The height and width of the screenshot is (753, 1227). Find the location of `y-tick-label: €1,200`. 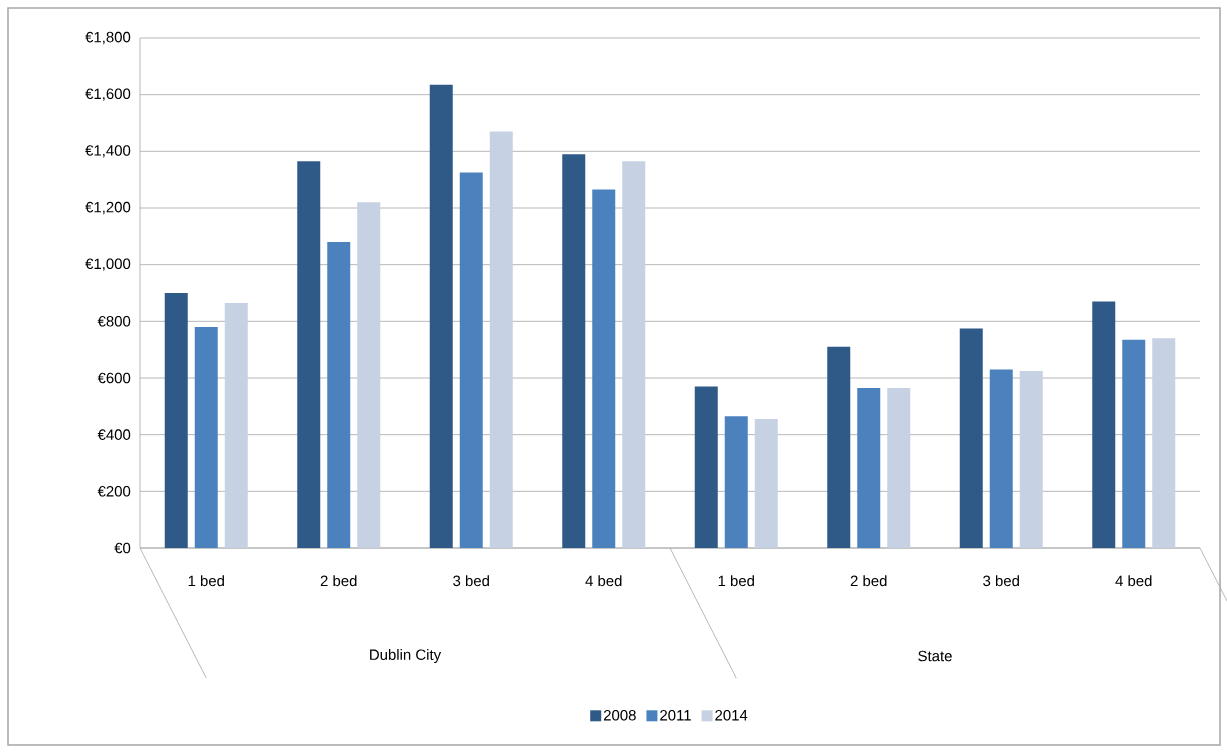

y-tick-label: €1,200 is located at coordinates (108, 208).